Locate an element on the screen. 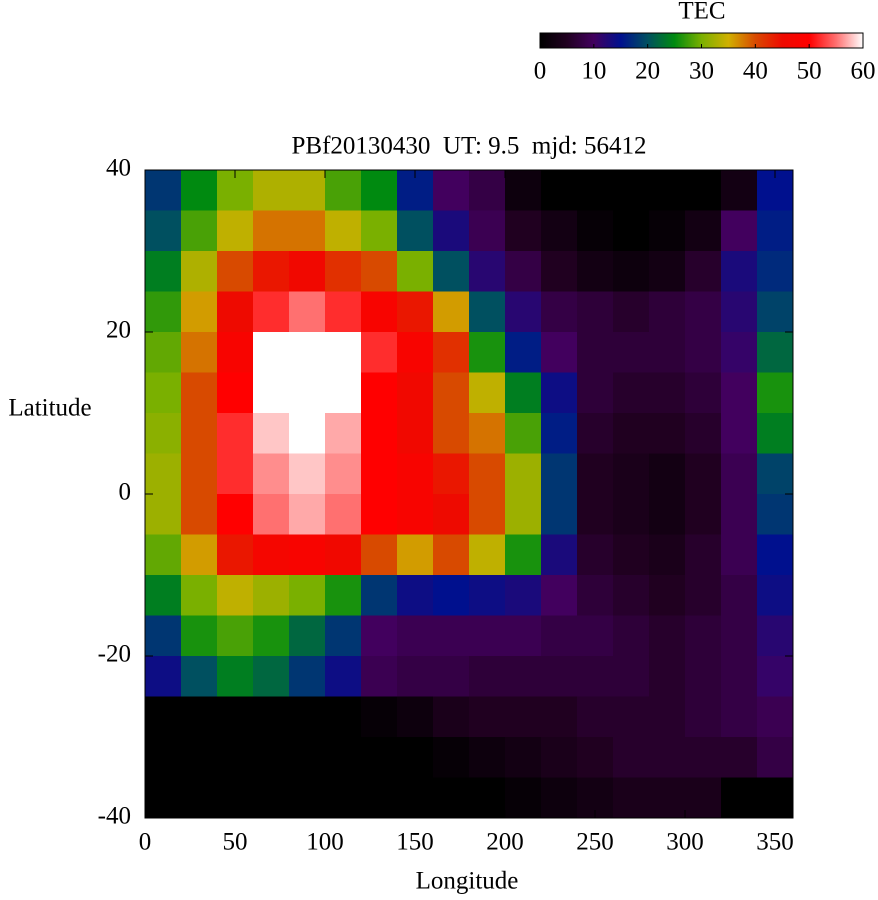  y-tick-label: 0 is located at coordinates (125, 492).